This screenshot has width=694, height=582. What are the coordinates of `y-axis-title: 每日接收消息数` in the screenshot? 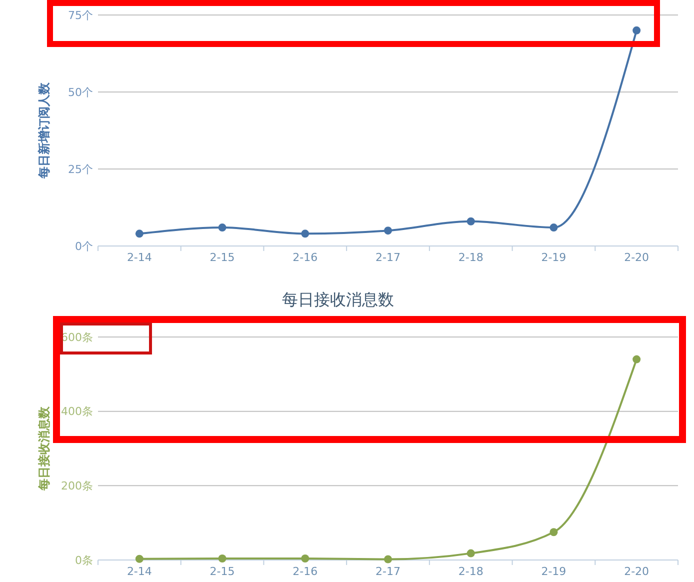 It's located at (44, 449).